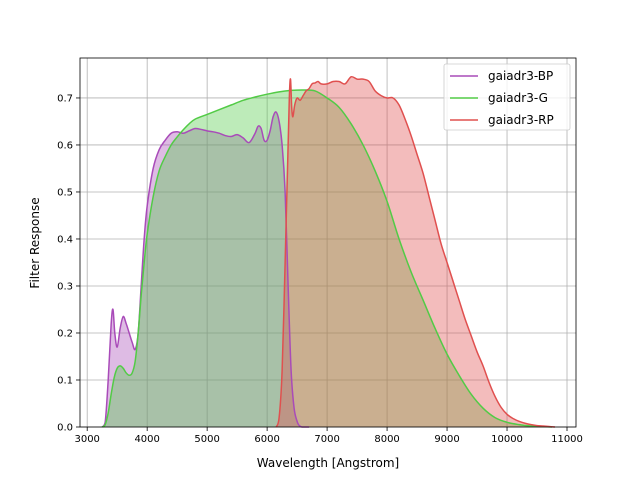 The height and width of the screenshot is (480, 640). Describe the element at coordinates (446, 439) in the screenshot. I see `x-tick-label: 9000` at that location.